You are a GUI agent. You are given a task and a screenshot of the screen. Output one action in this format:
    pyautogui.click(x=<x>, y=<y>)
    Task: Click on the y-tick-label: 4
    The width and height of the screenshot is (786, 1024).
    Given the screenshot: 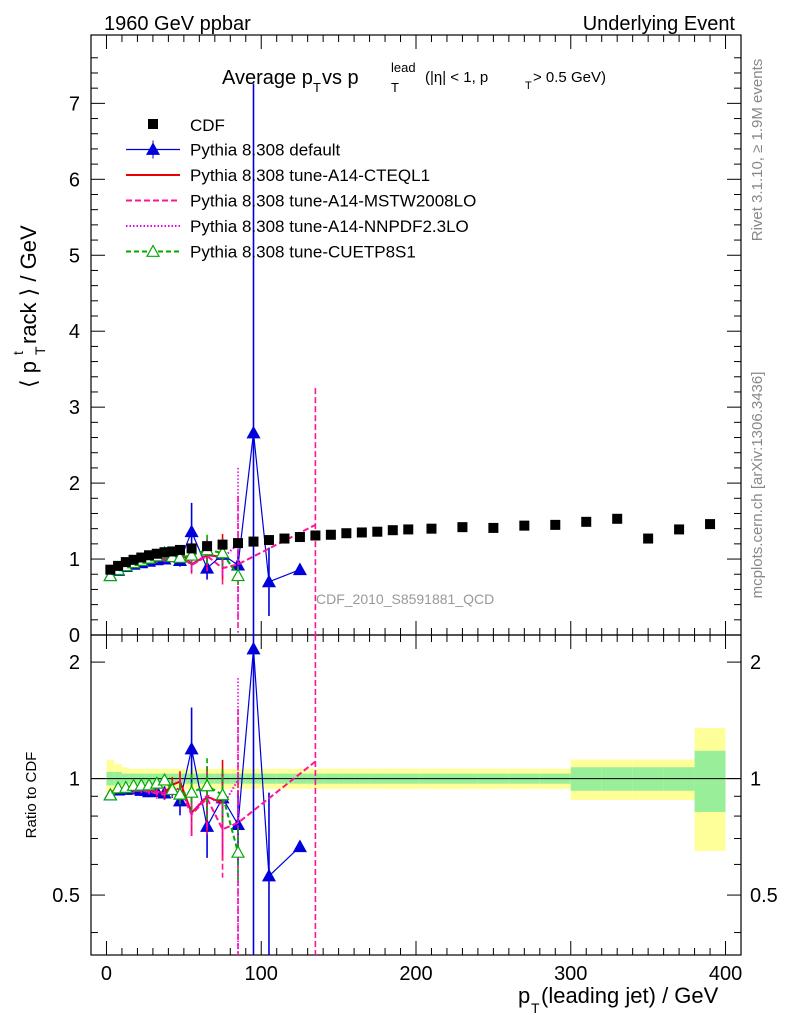 What is the action you would take?
    pyautogui.click(x=74, y=332)
    